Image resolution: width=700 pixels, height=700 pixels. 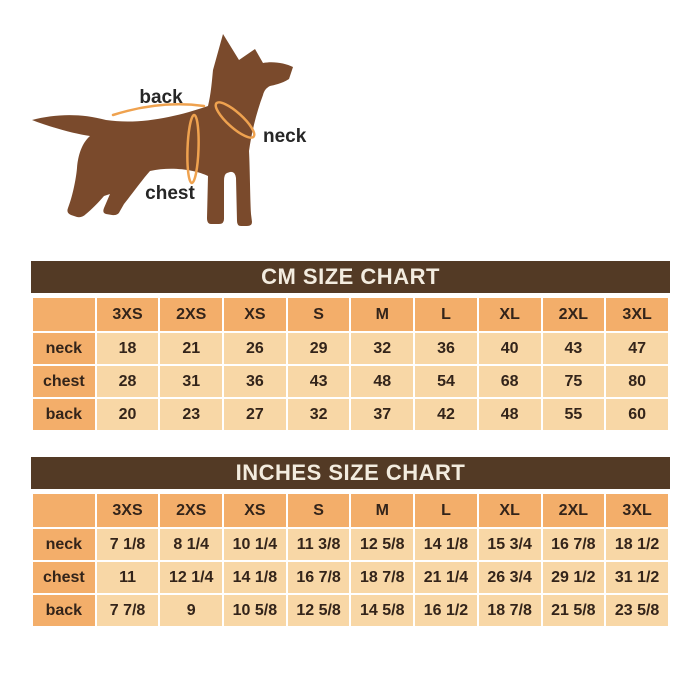 I want to click on dog-measurement-diagram: back neck chest, so click(x=169, y=130).